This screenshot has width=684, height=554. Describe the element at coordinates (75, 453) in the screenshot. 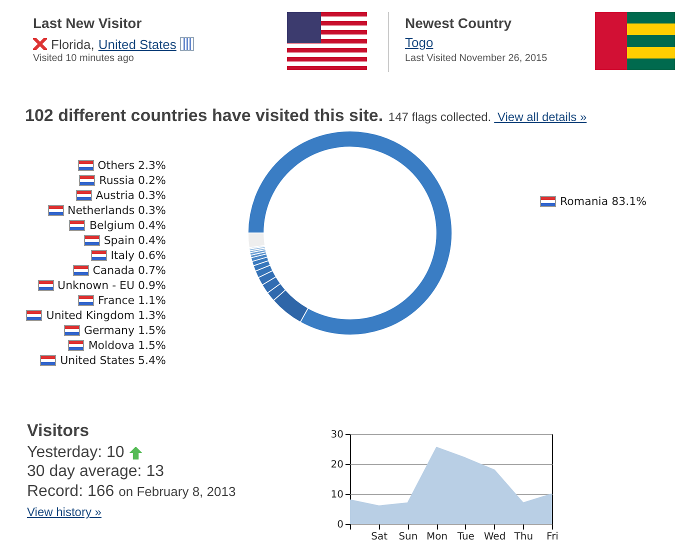

I see `text: Yesterday: 10` at that location.